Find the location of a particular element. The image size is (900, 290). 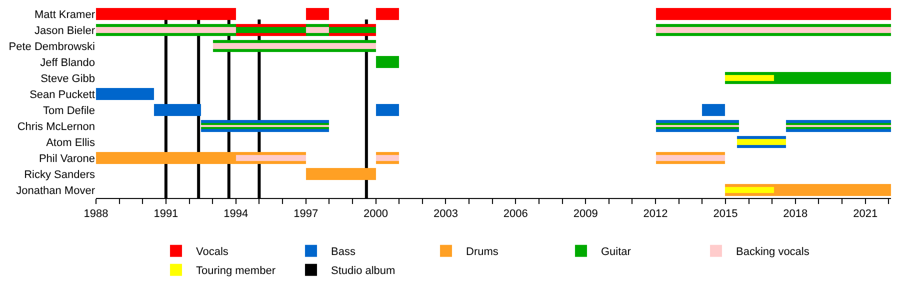

legend-label: Touring member is located at coordinates (236, 271).